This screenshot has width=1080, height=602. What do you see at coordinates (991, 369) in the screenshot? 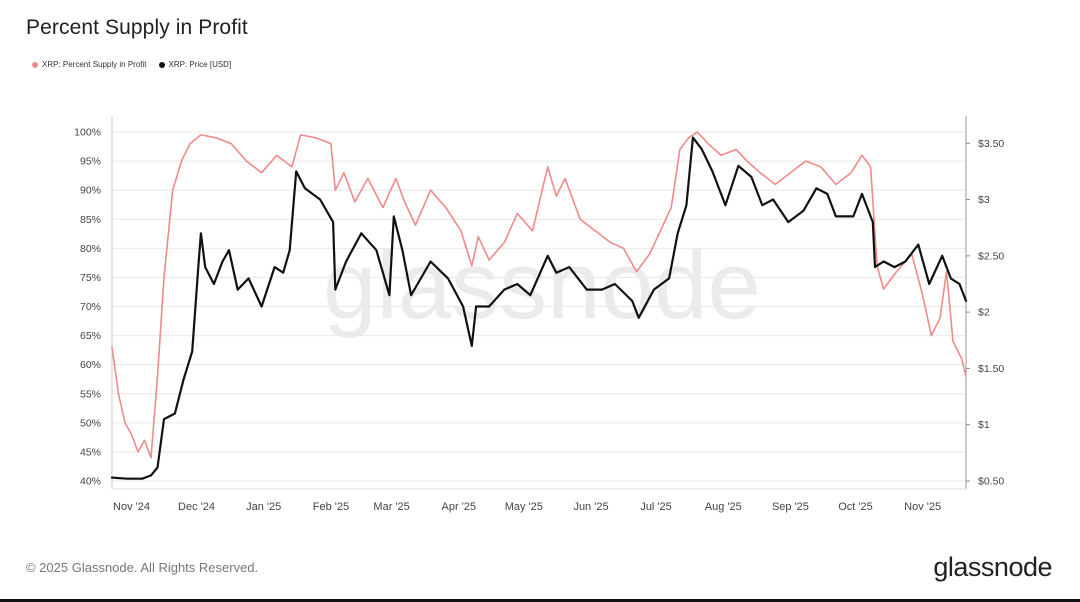
I see `y-right-tick-label: $1.50` at bounding box center [991, 369].